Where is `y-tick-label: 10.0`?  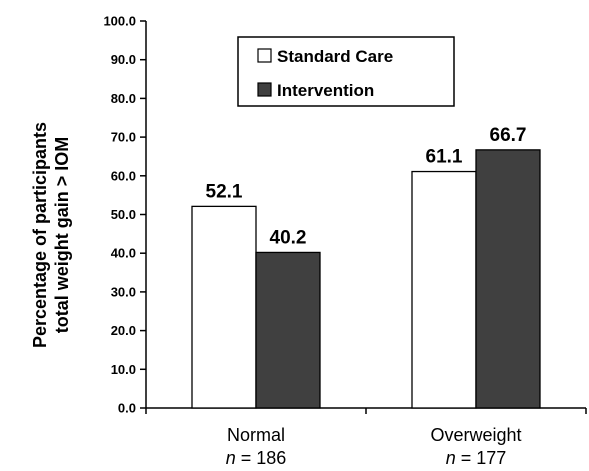 y-tick-label: 10.0 is located at coordinates (123, 369).